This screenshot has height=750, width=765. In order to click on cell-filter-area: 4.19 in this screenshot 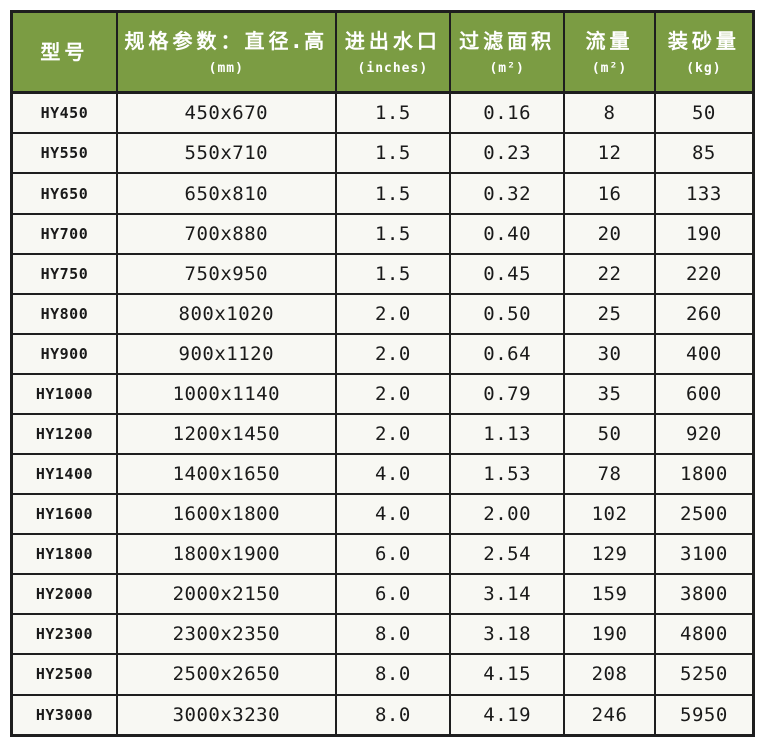, I will do `click(507, 715)`.